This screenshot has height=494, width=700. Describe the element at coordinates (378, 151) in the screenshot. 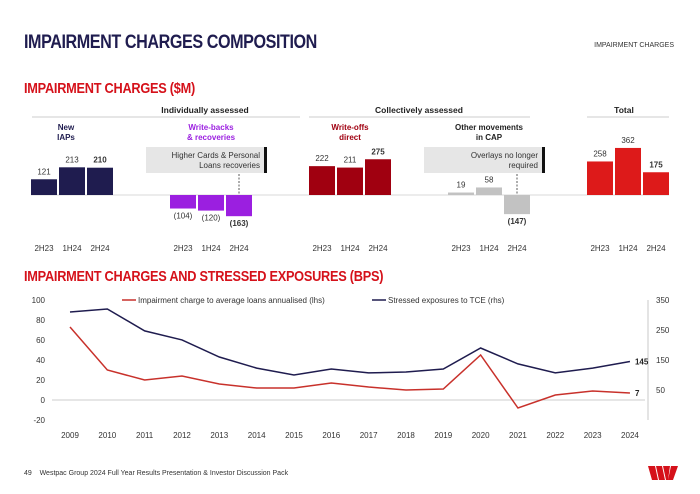

I see `data-label: 275` at that location.